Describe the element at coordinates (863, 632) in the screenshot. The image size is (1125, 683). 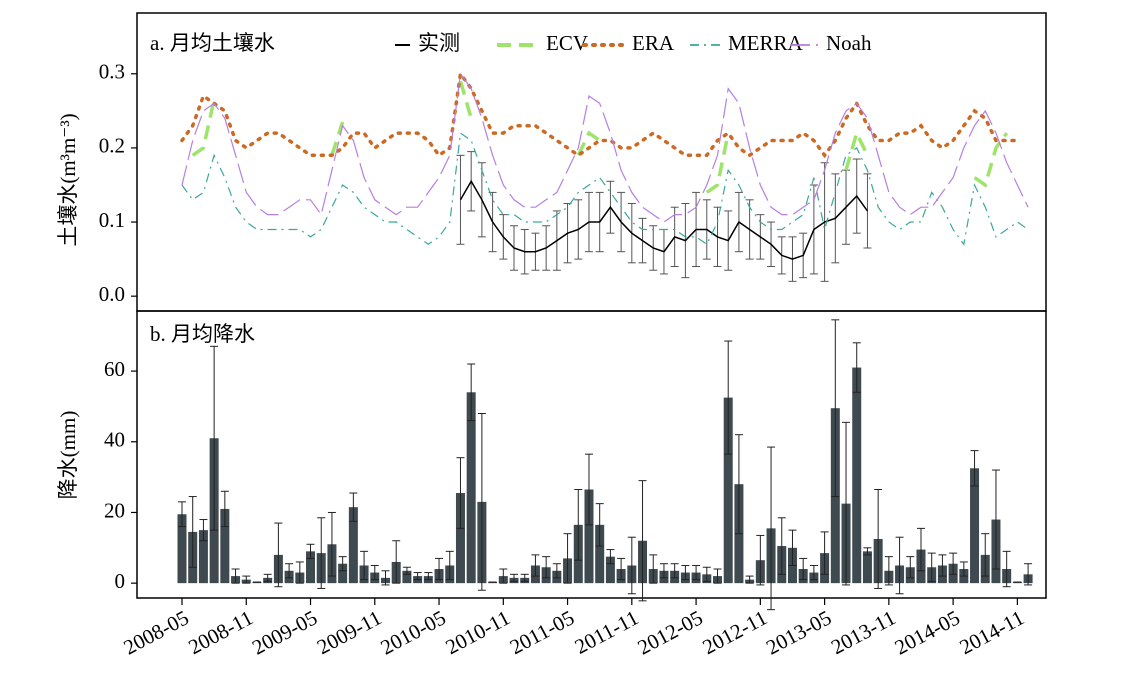
I see `x-tick-label: 2013-11` at that location.